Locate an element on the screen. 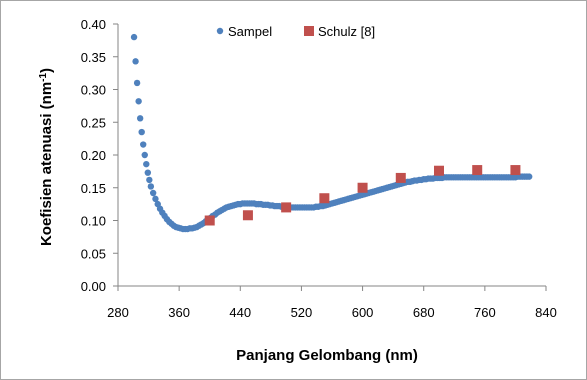 This screenshot has height=380, width=587. legend: Sampel Schulz [8] is located at coordinates (296, 31).